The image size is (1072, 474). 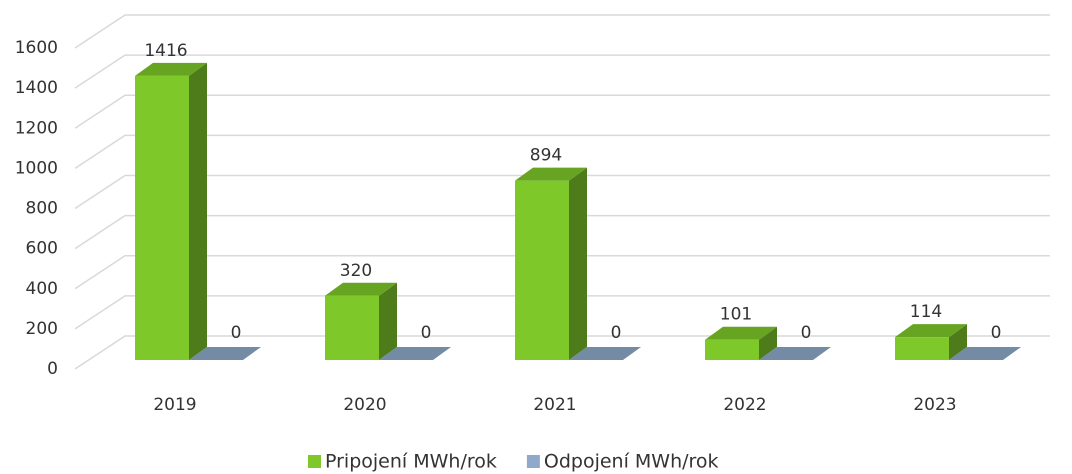 I want to click on data-label: 114, so click(x=926, y=312).